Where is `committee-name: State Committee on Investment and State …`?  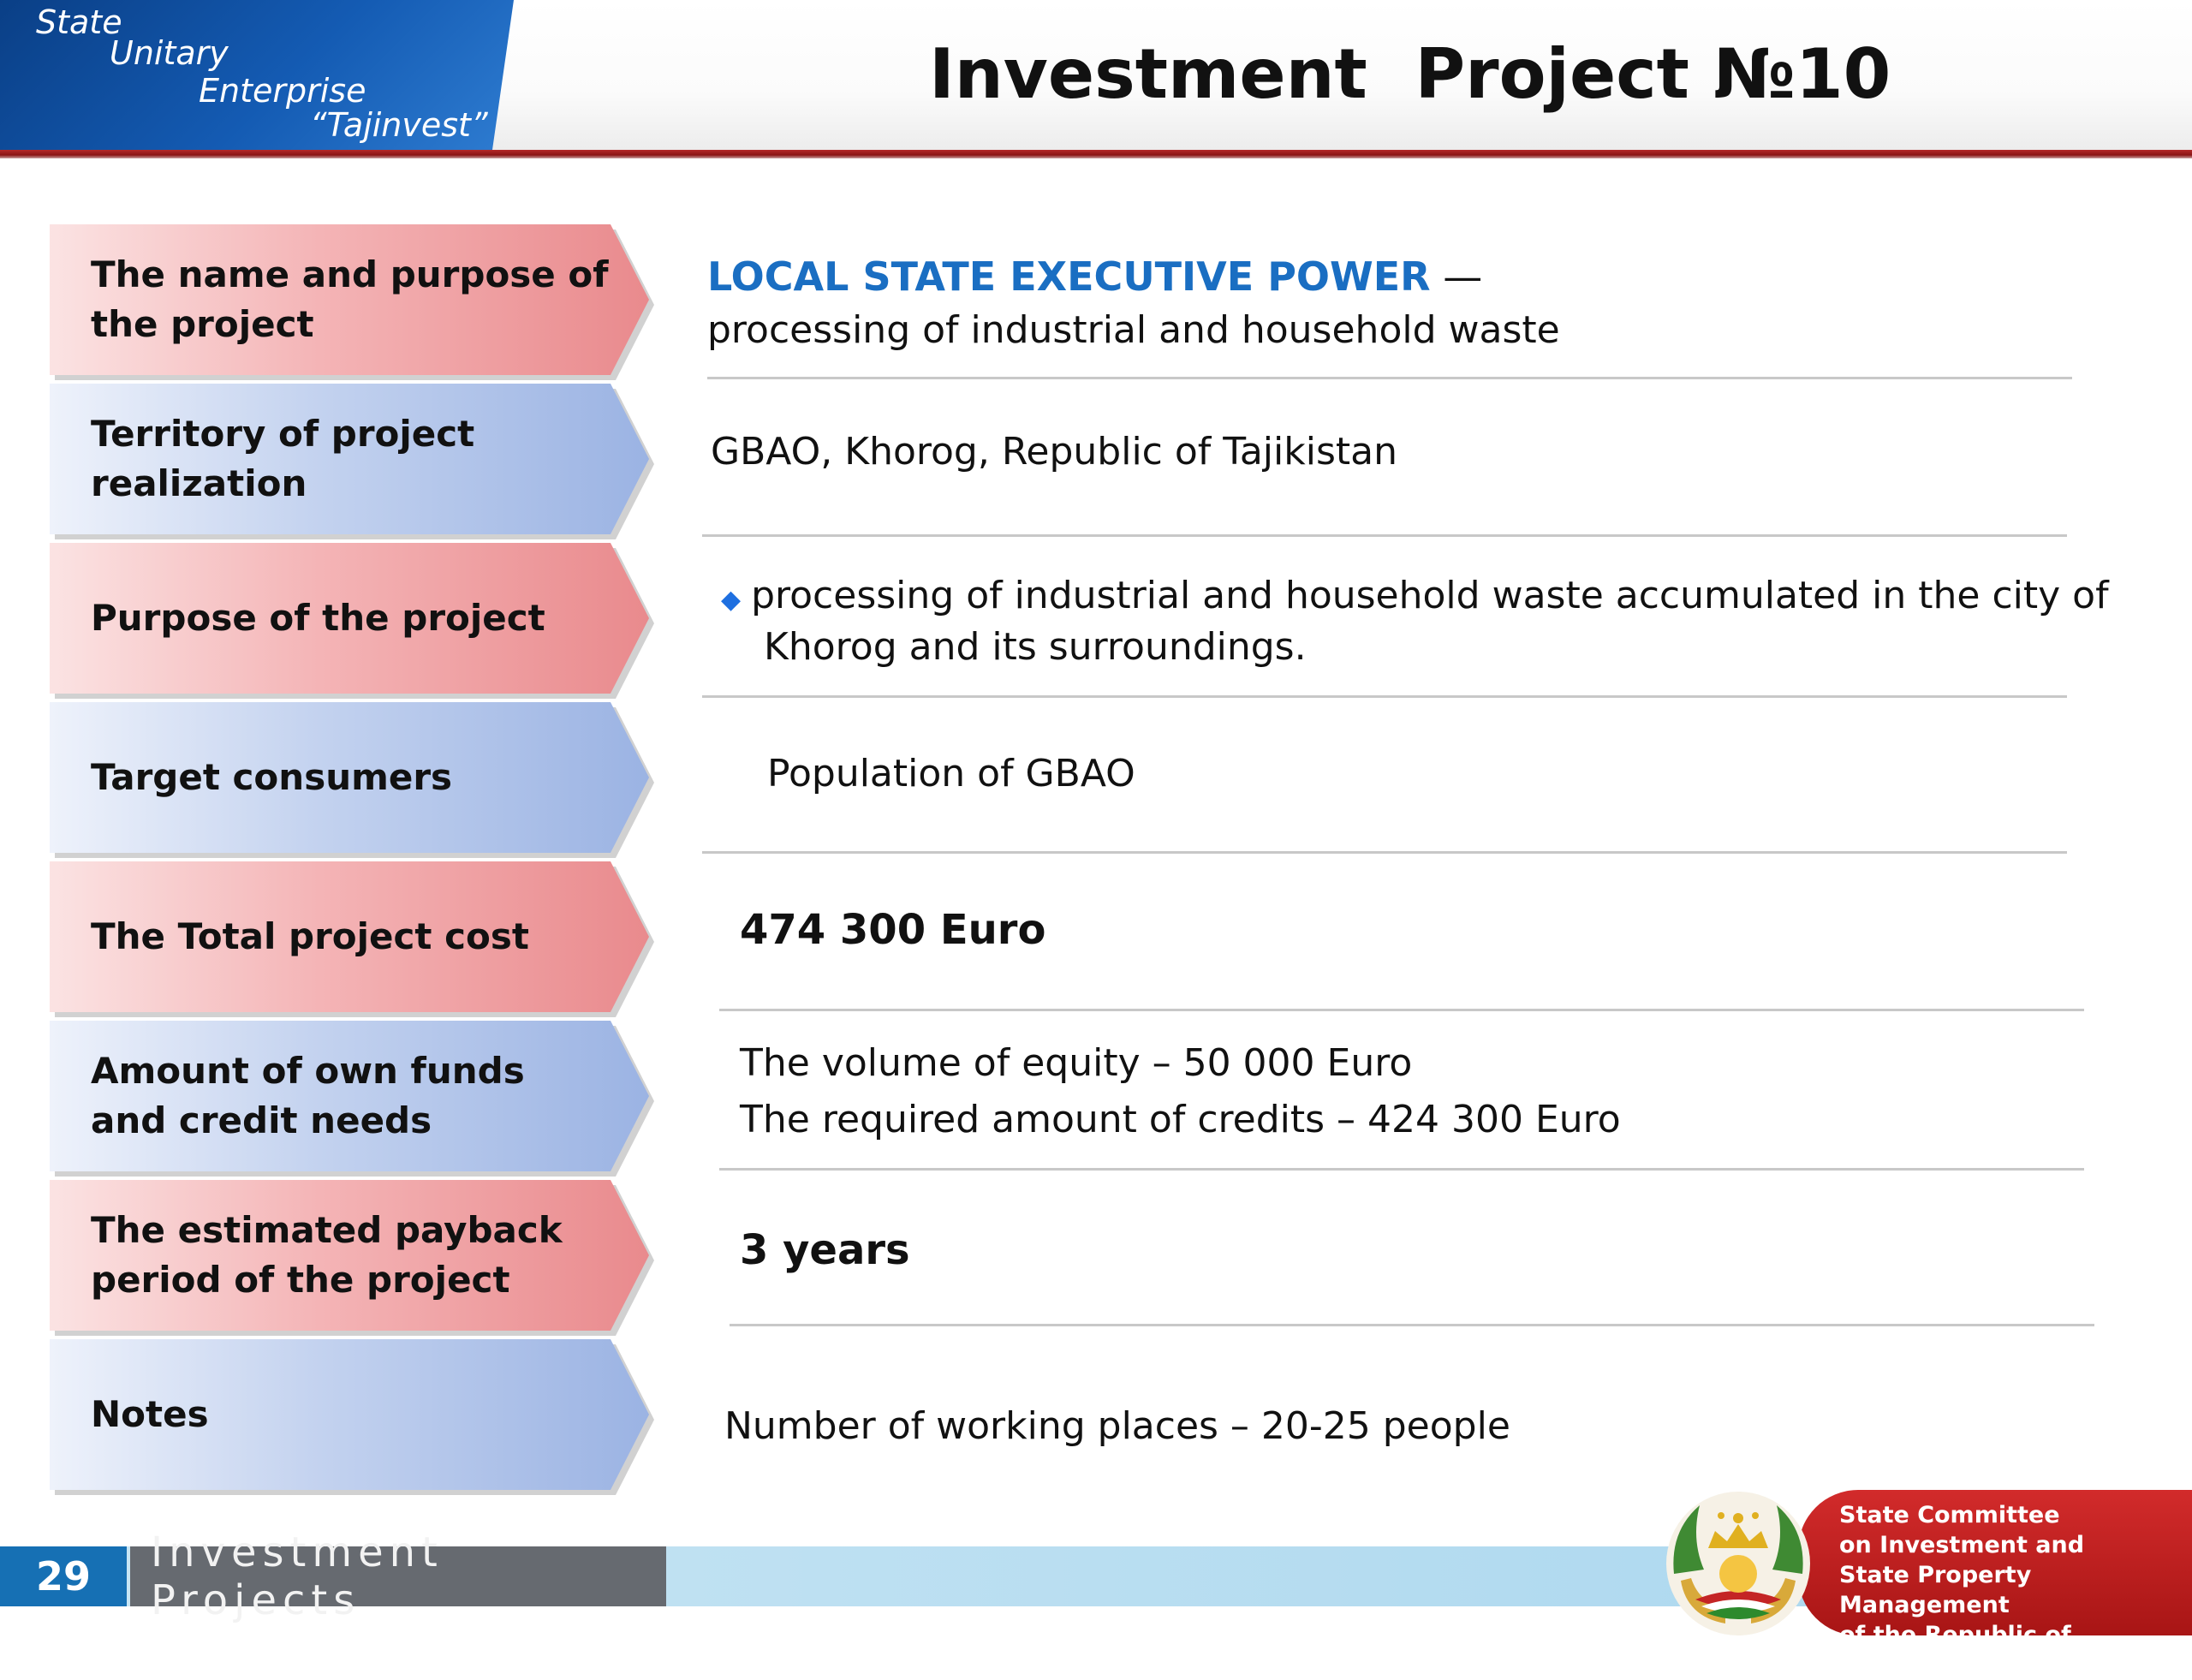
committee-name: State Committee on Investment and State … is located at coordinates (1962, 1590).